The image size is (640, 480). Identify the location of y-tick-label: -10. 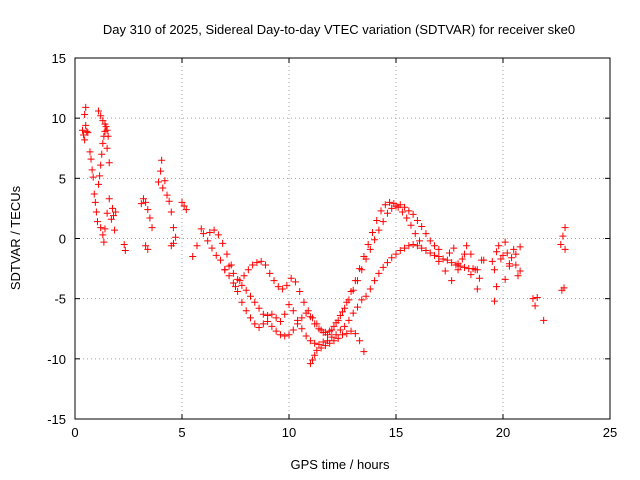
(56, 359).